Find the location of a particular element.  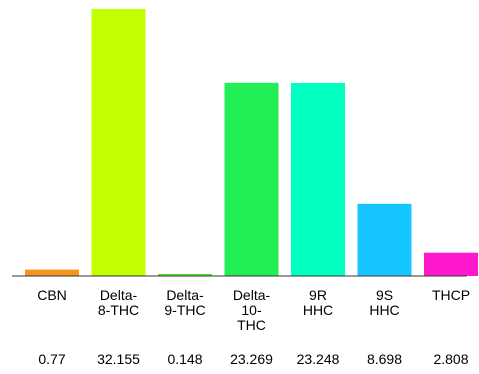

bar-cbn is located at coordinates (52, 272).